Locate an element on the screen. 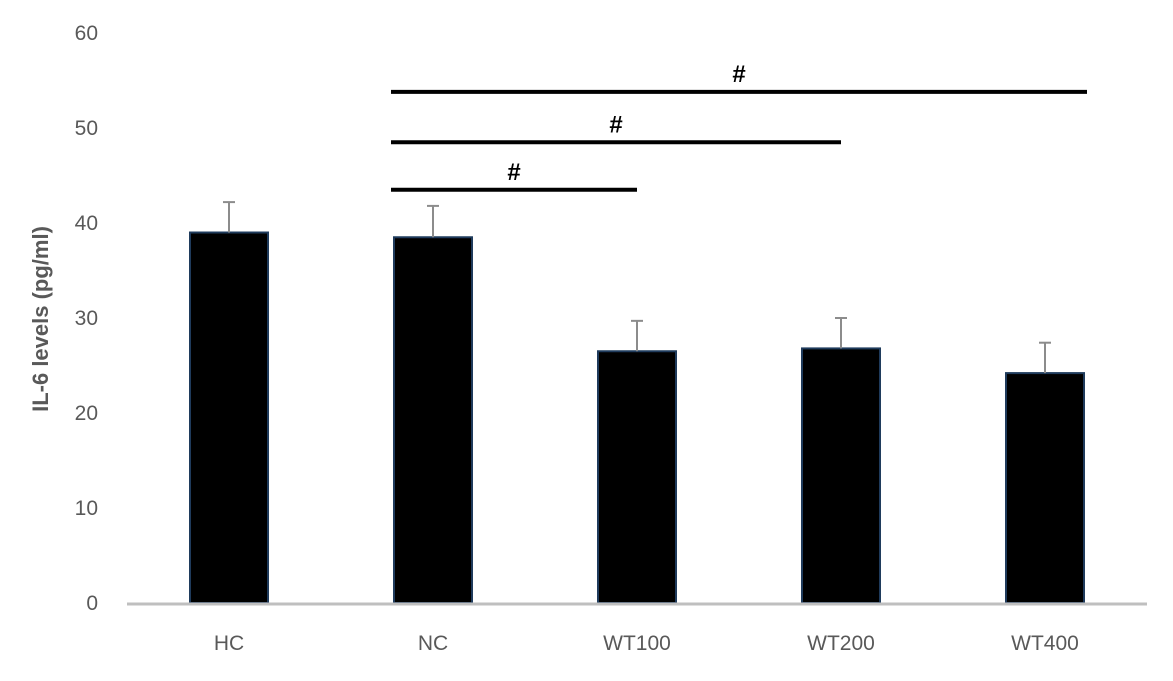 This screenshot has width=1173, height=681. y-tick-label: 10 is located at coordinates (86, 508).